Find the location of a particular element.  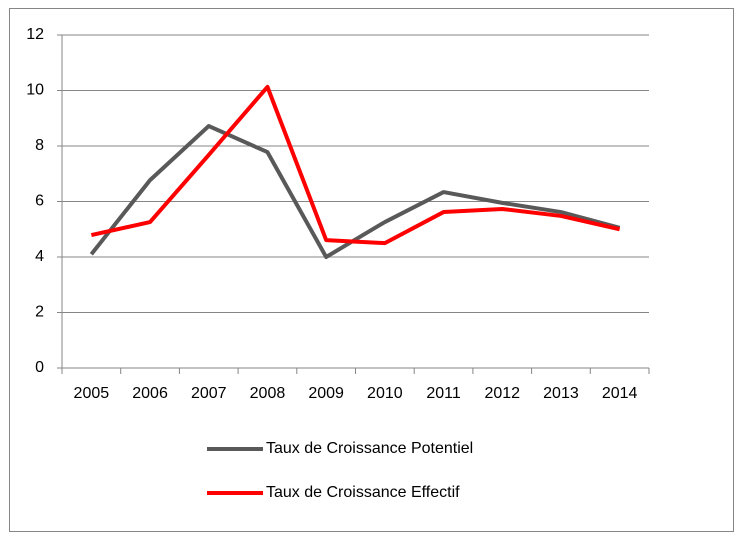

y-tick-label: 12 is located at coordinates (35, 34).